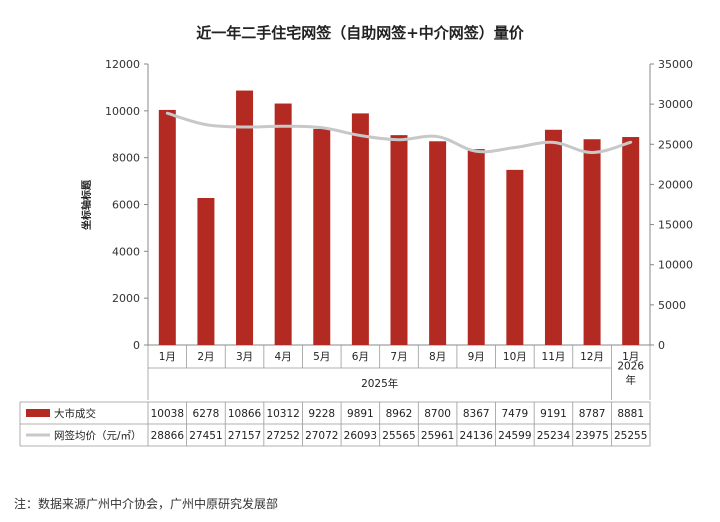 The width and height of the screenshot is (720, 522). What do you see at coordinates (675, 64) in the screenshot?
I see `right-tick-label: 35000` at bounding box center [675, 64].